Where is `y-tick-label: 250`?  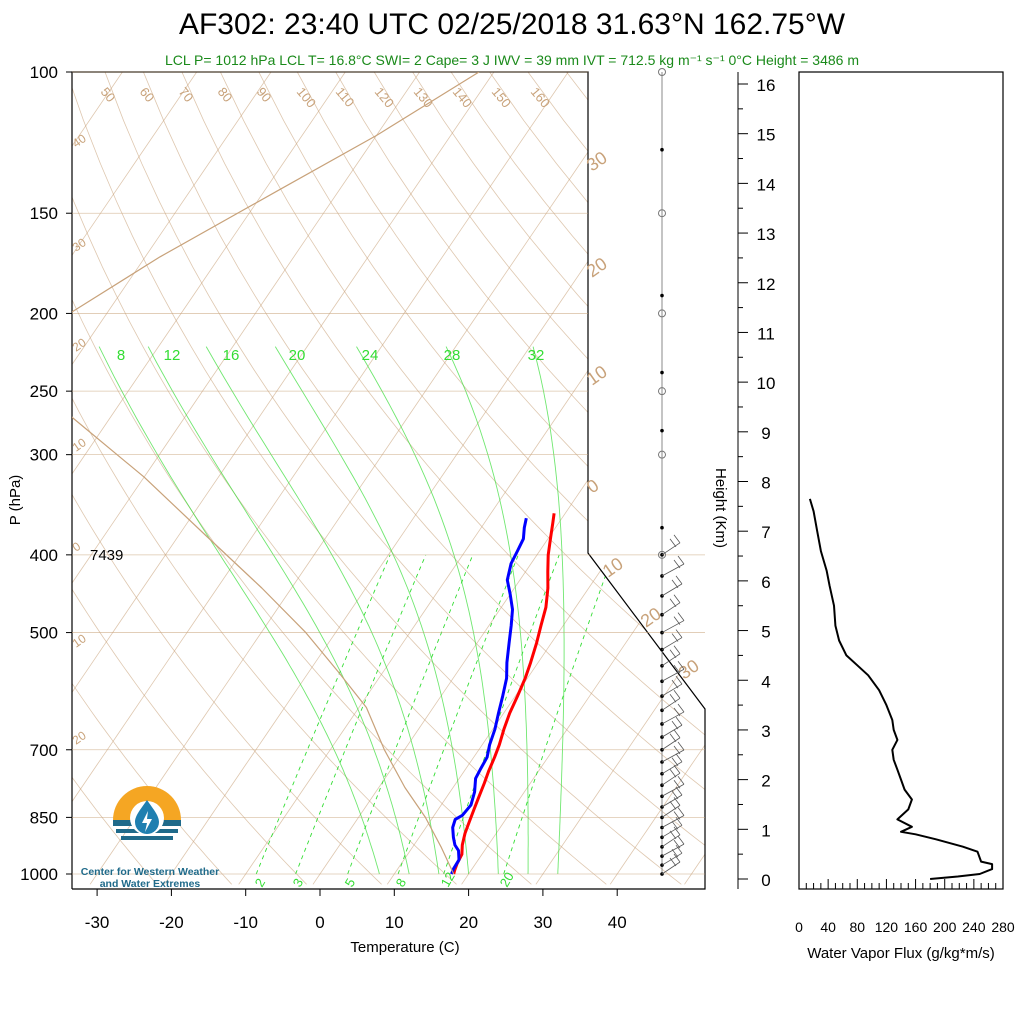 y-tick-label: 250 is located at coordinates (44, 391).